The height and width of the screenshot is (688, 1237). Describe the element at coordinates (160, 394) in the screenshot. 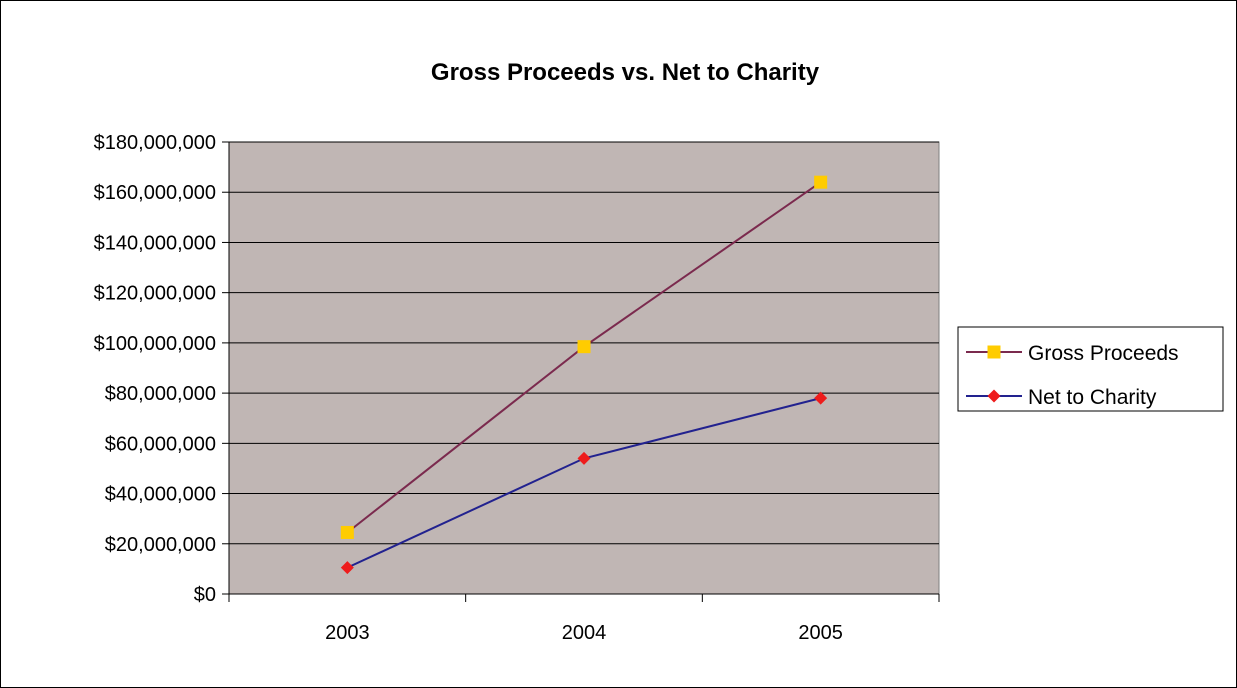

I see `y-tick-label: $80,000,000` at that location.